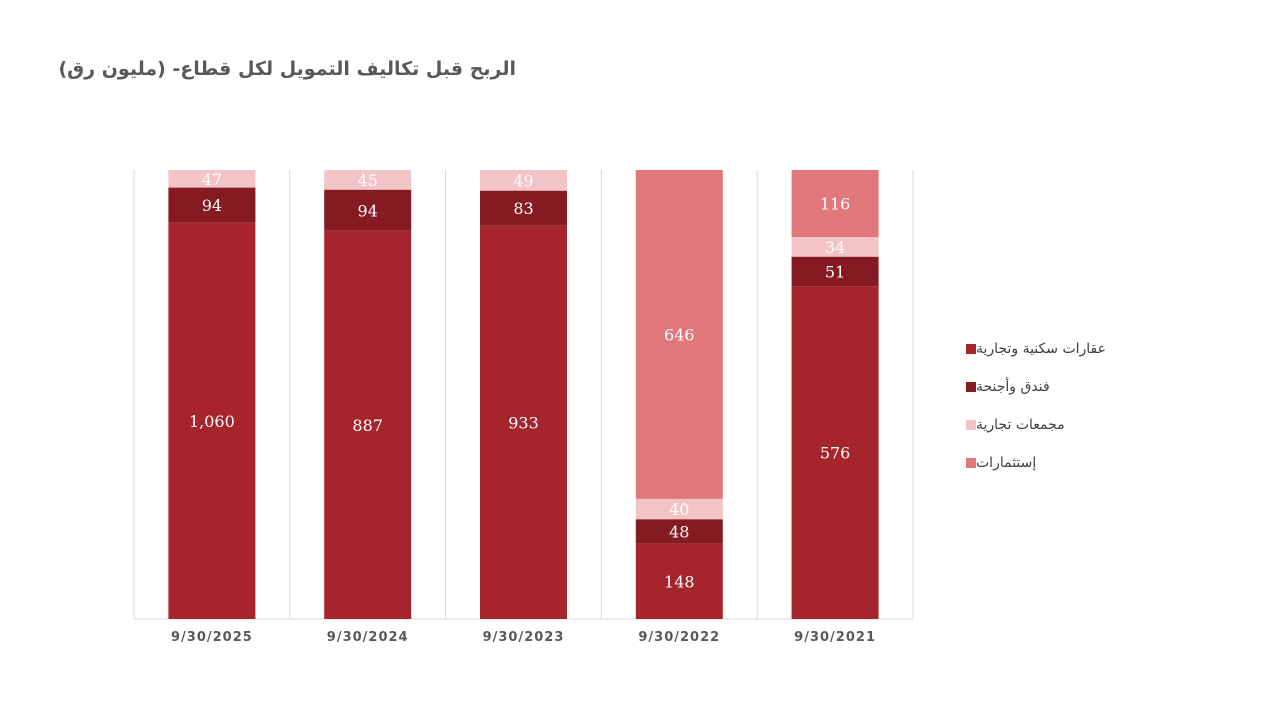 This screenshot has height=720, width=1280. Describe the element at coordinates (524, 637) in the screenshot. I see `x-tick-label: 9/30/2023` at that location.